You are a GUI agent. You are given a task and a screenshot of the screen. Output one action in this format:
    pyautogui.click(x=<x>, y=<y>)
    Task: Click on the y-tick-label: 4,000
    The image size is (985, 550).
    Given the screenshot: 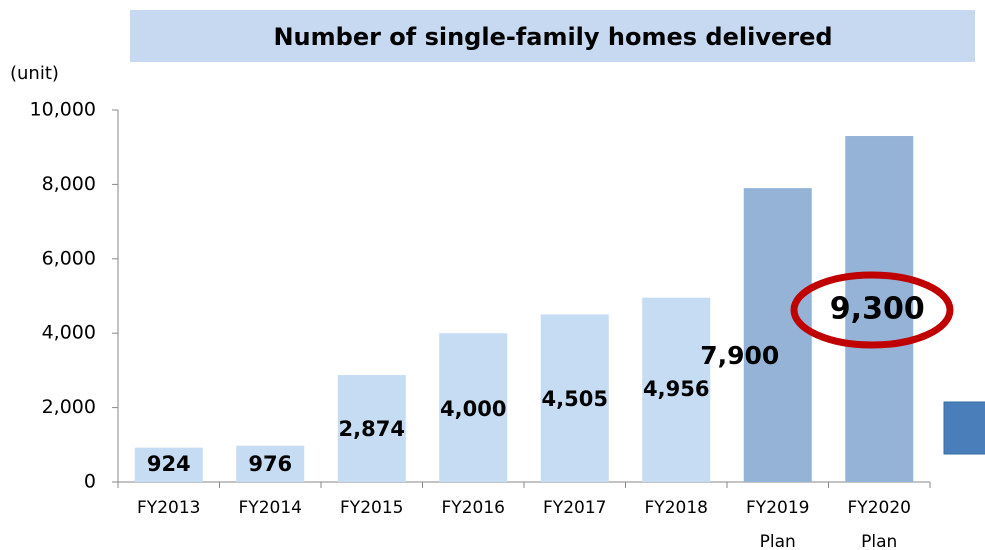 What is the action you would take?
    pyautogui.click(x=69, y=333)
    